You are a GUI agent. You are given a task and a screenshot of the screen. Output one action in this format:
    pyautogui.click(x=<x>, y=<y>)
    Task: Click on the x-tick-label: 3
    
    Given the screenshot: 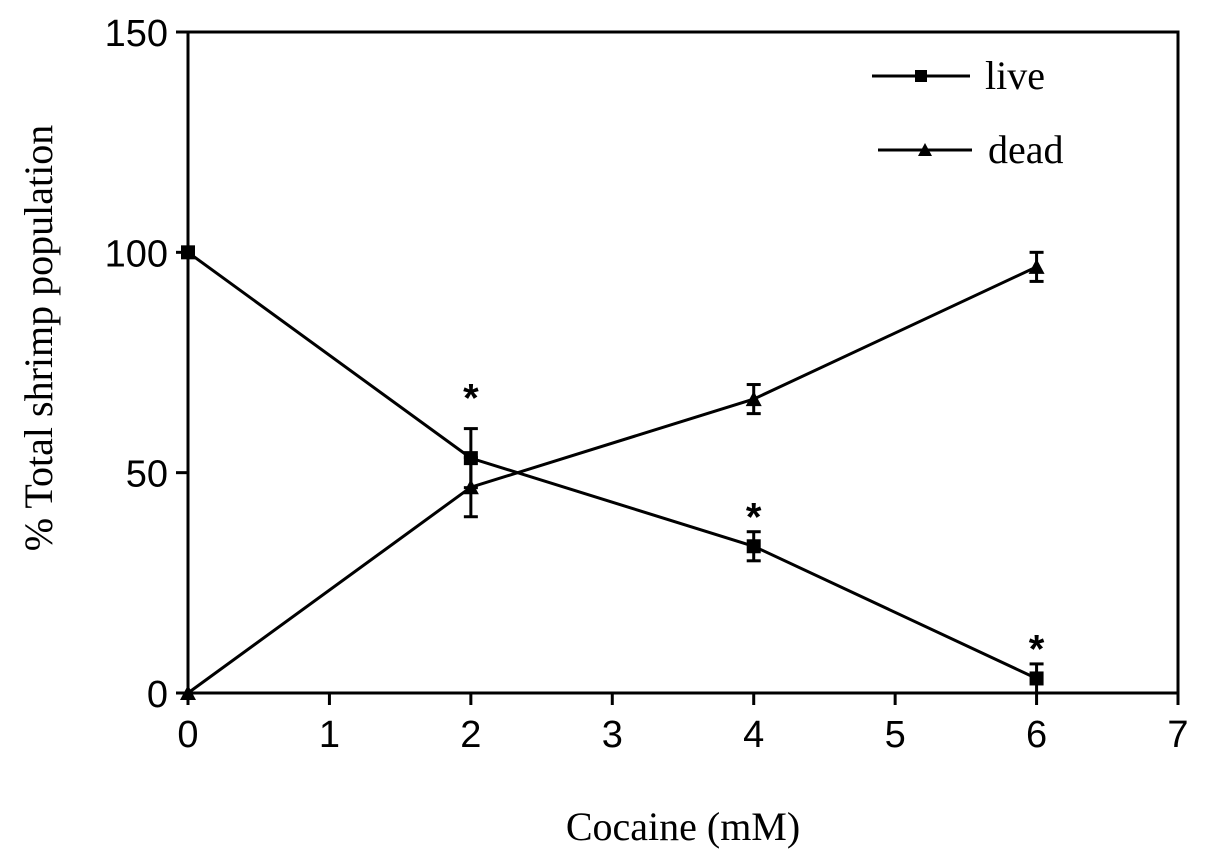 What is the action you would take?
    pyautogui.click(x=612, y=735)
    